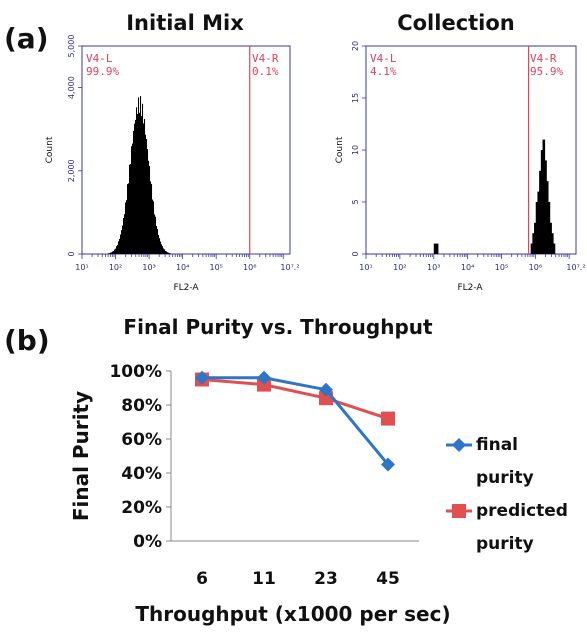 Image resolution: width=587 pixels, height=635 pixels. What do you see at coordinates (298, 579) in the screenshot?
I see `line-chart-x-ticks: 6 11 23 45` at bounding box center [298, 579].